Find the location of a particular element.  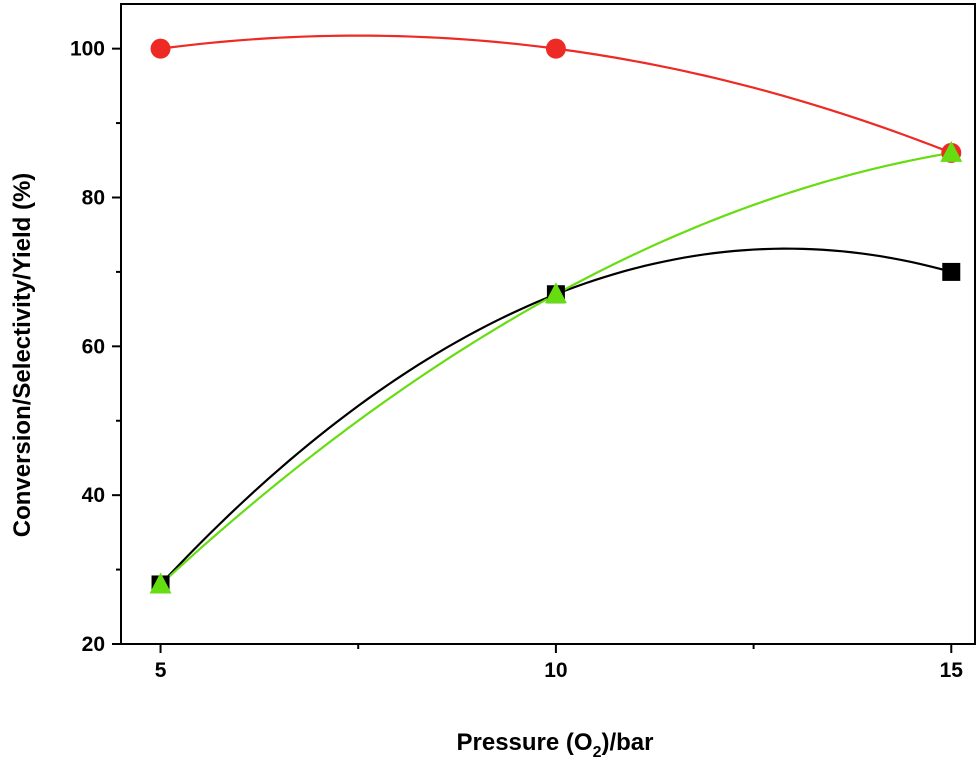

x-tick-label: 10 is located at coordinates (555, 670).